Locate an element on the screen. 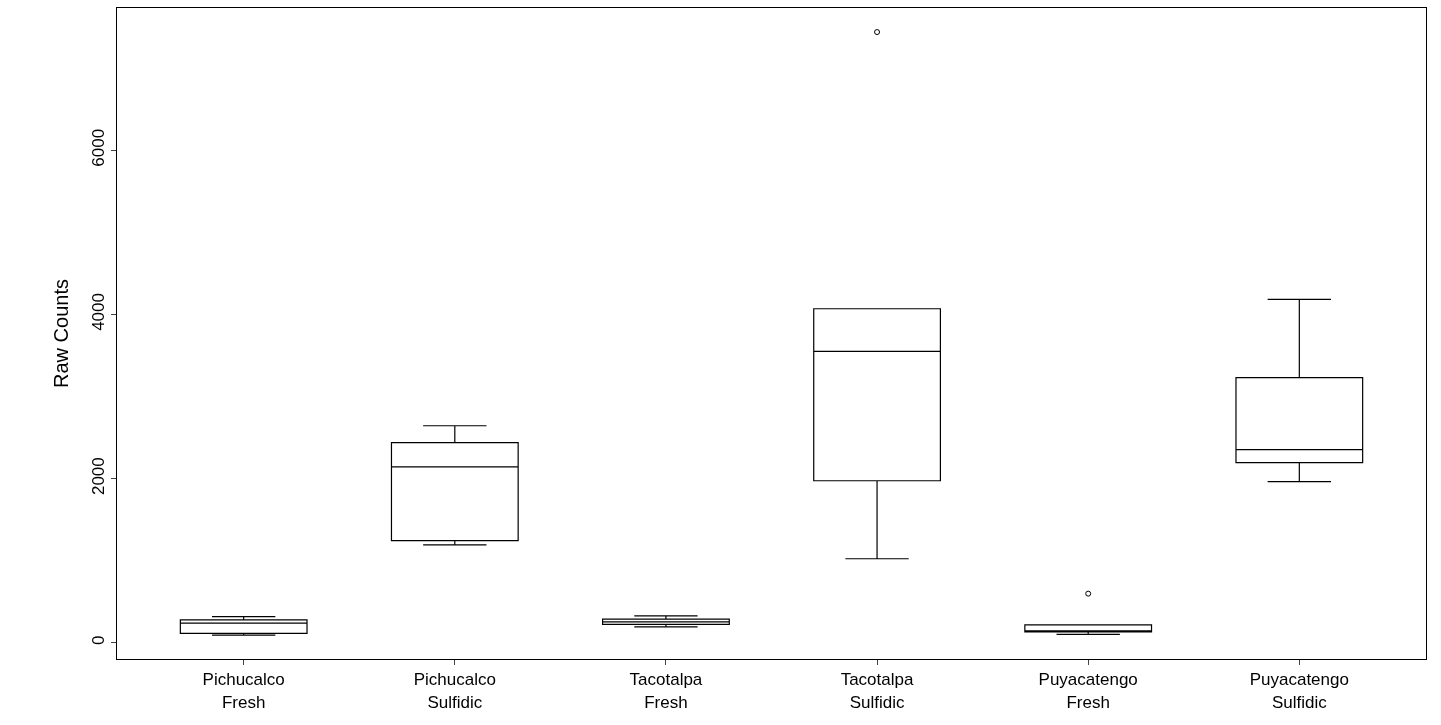  x-tick-label: Puyacatengo Fresh is located at coordinates (1088, 691).